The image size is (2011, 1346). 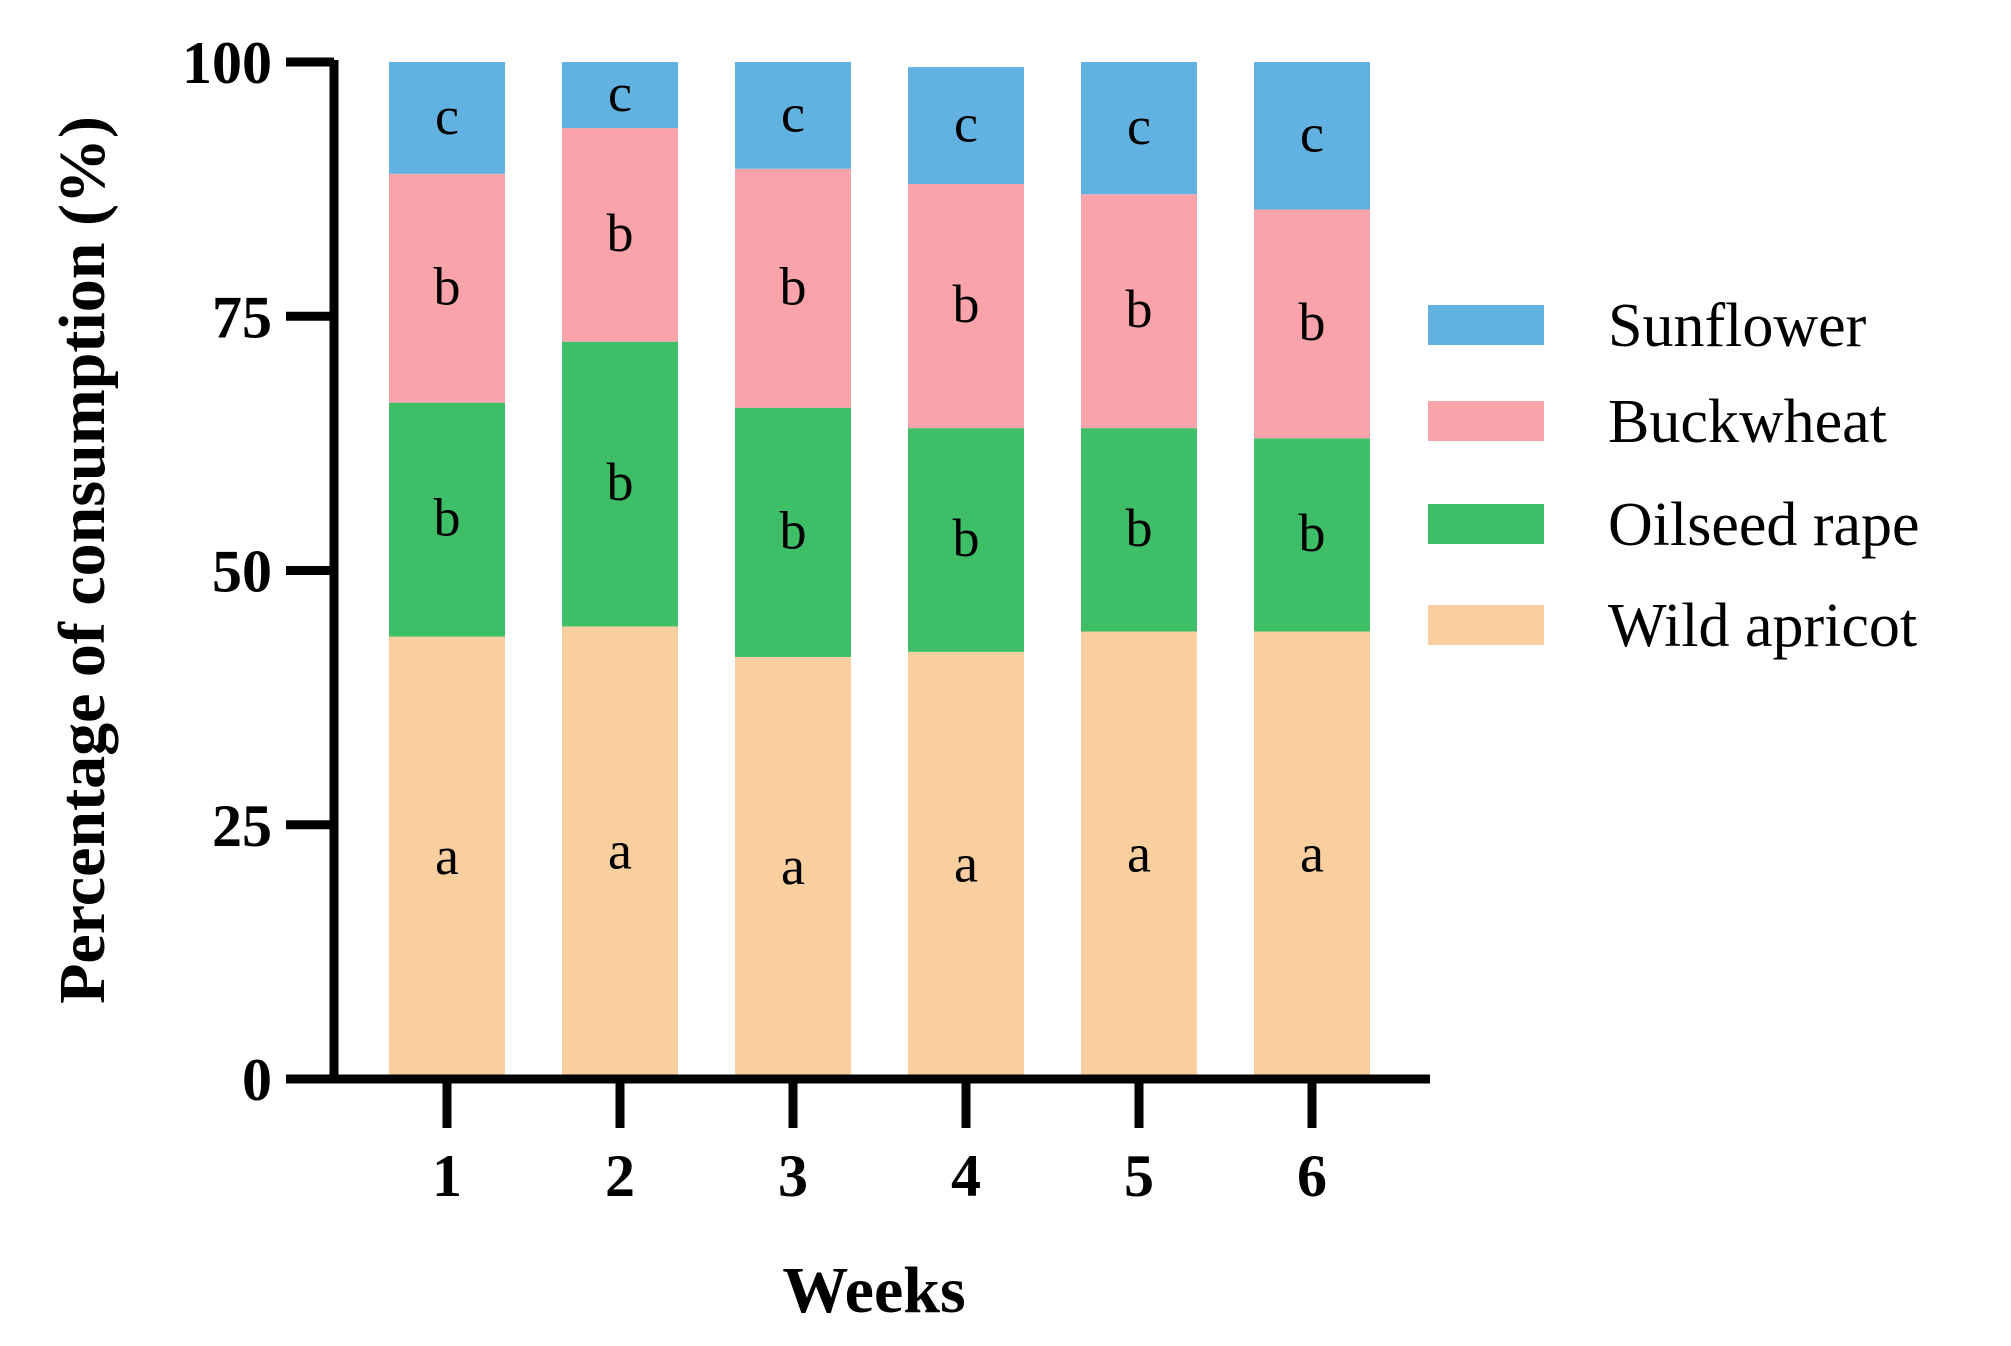 I want to click on segment-label-week1-sunflower: c, so click(x=447, y=116).